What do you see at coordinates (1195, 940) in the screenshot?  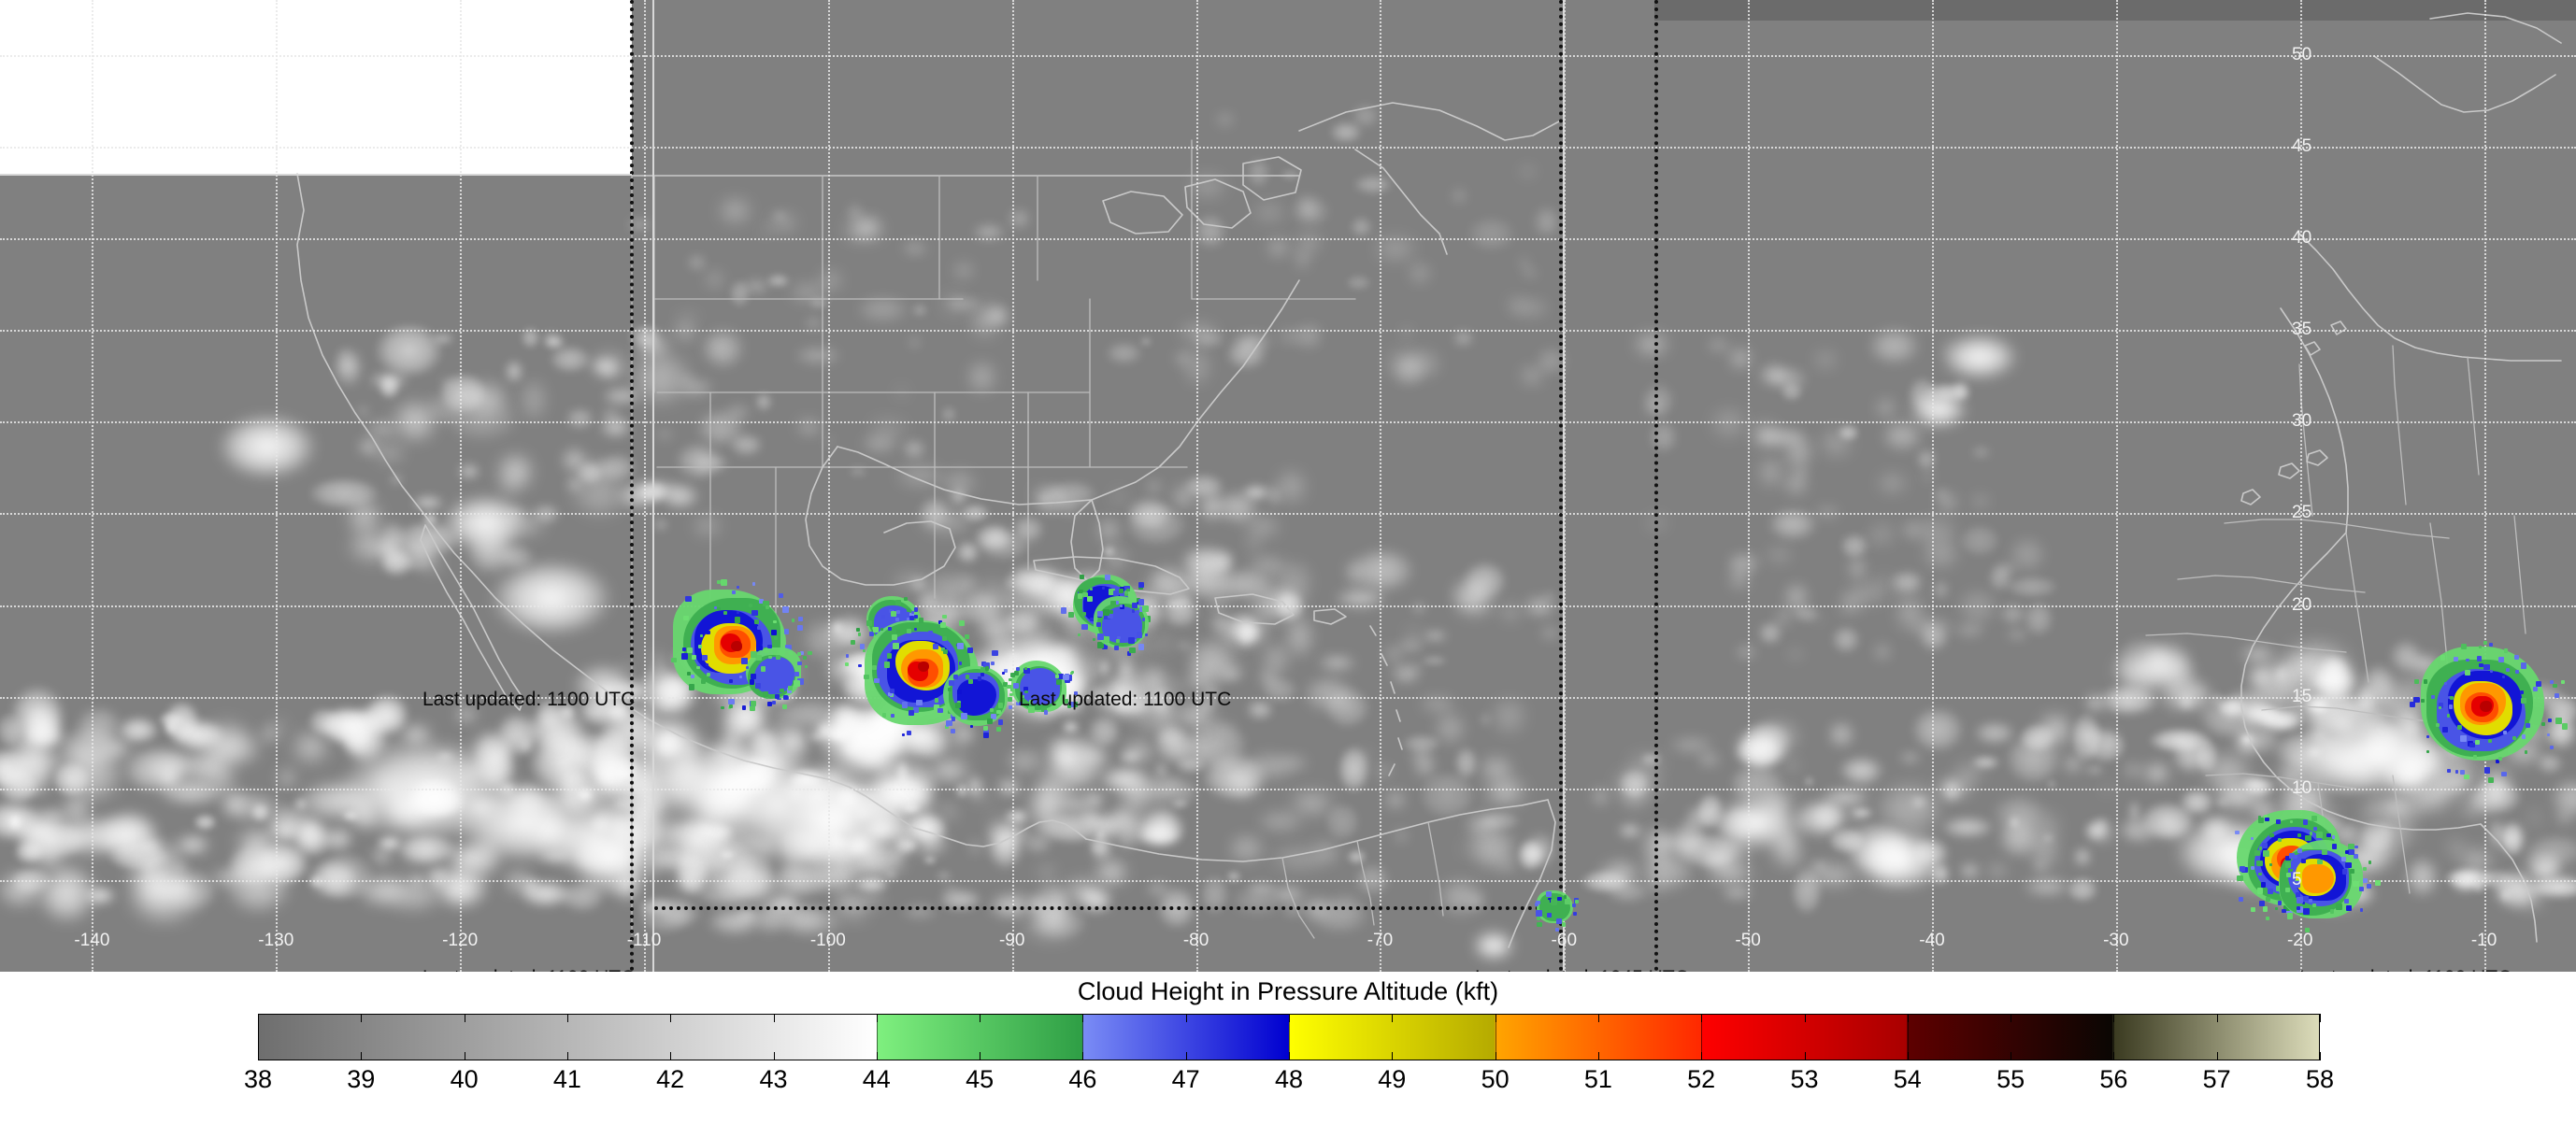 I see `longitude-label: -80` at bounding box center [1195, 940].